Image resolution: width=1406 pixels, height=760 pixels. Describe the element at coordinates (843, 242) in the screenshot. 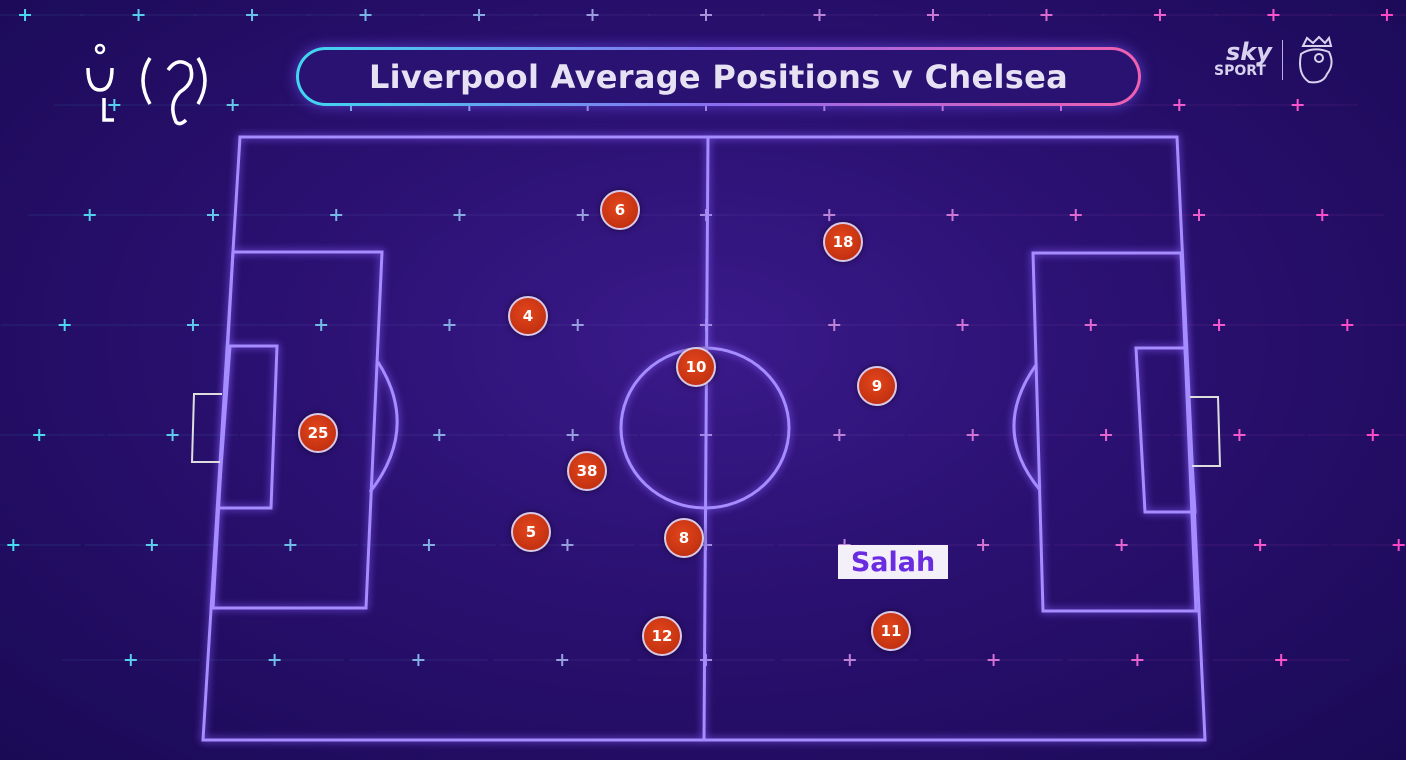

I see `player-marker: 18` at that location.